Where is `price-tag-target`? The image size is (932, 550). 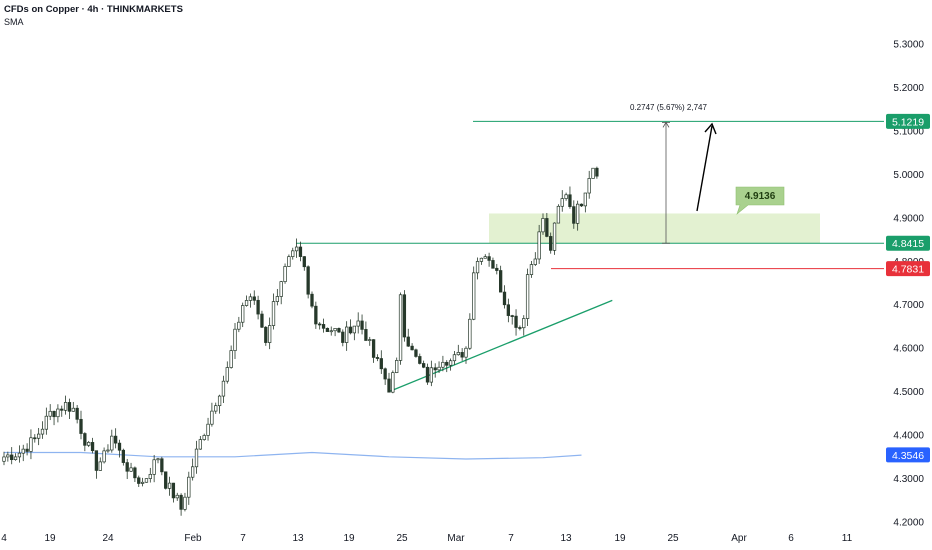
price-tag-target is located at coordinates (908, 121).